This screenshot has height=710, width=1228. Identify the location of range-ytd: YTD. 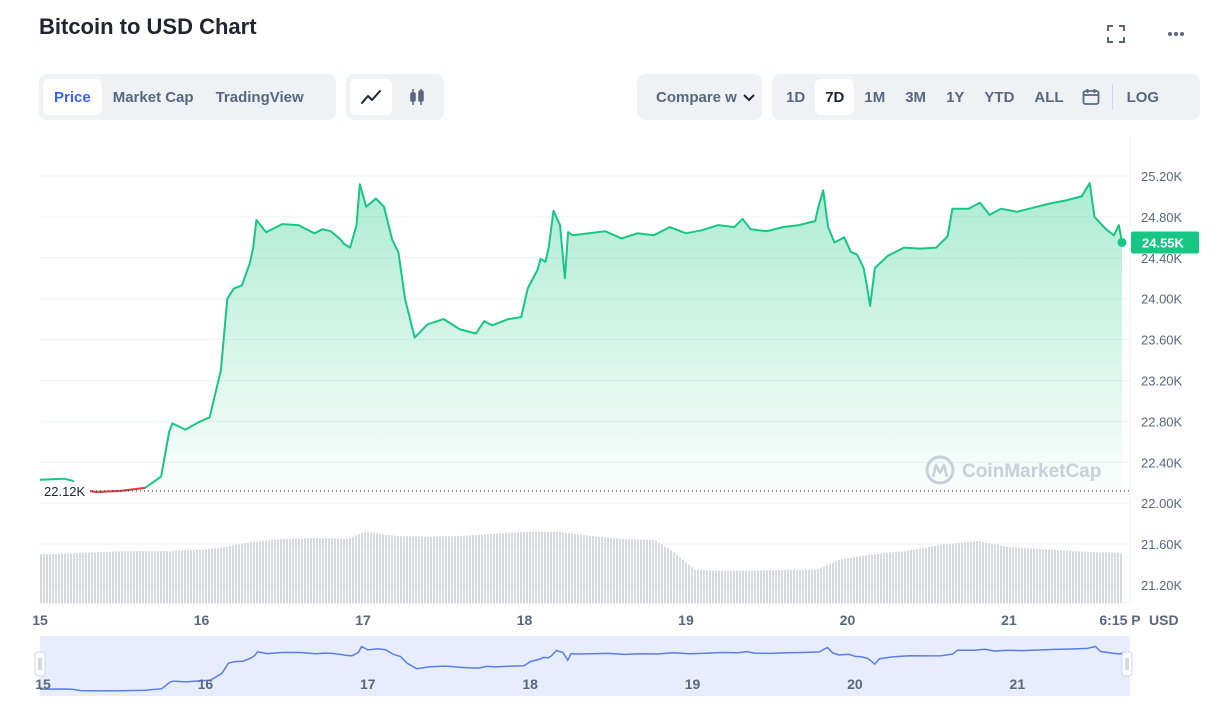
(999, 97).